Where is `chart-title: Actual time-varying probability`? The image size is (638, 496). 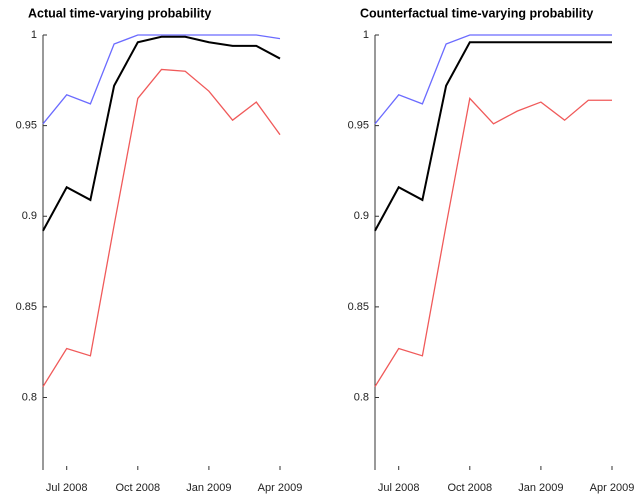 chart-title: Actual time-varying probability is located at coordinates (119, 13).